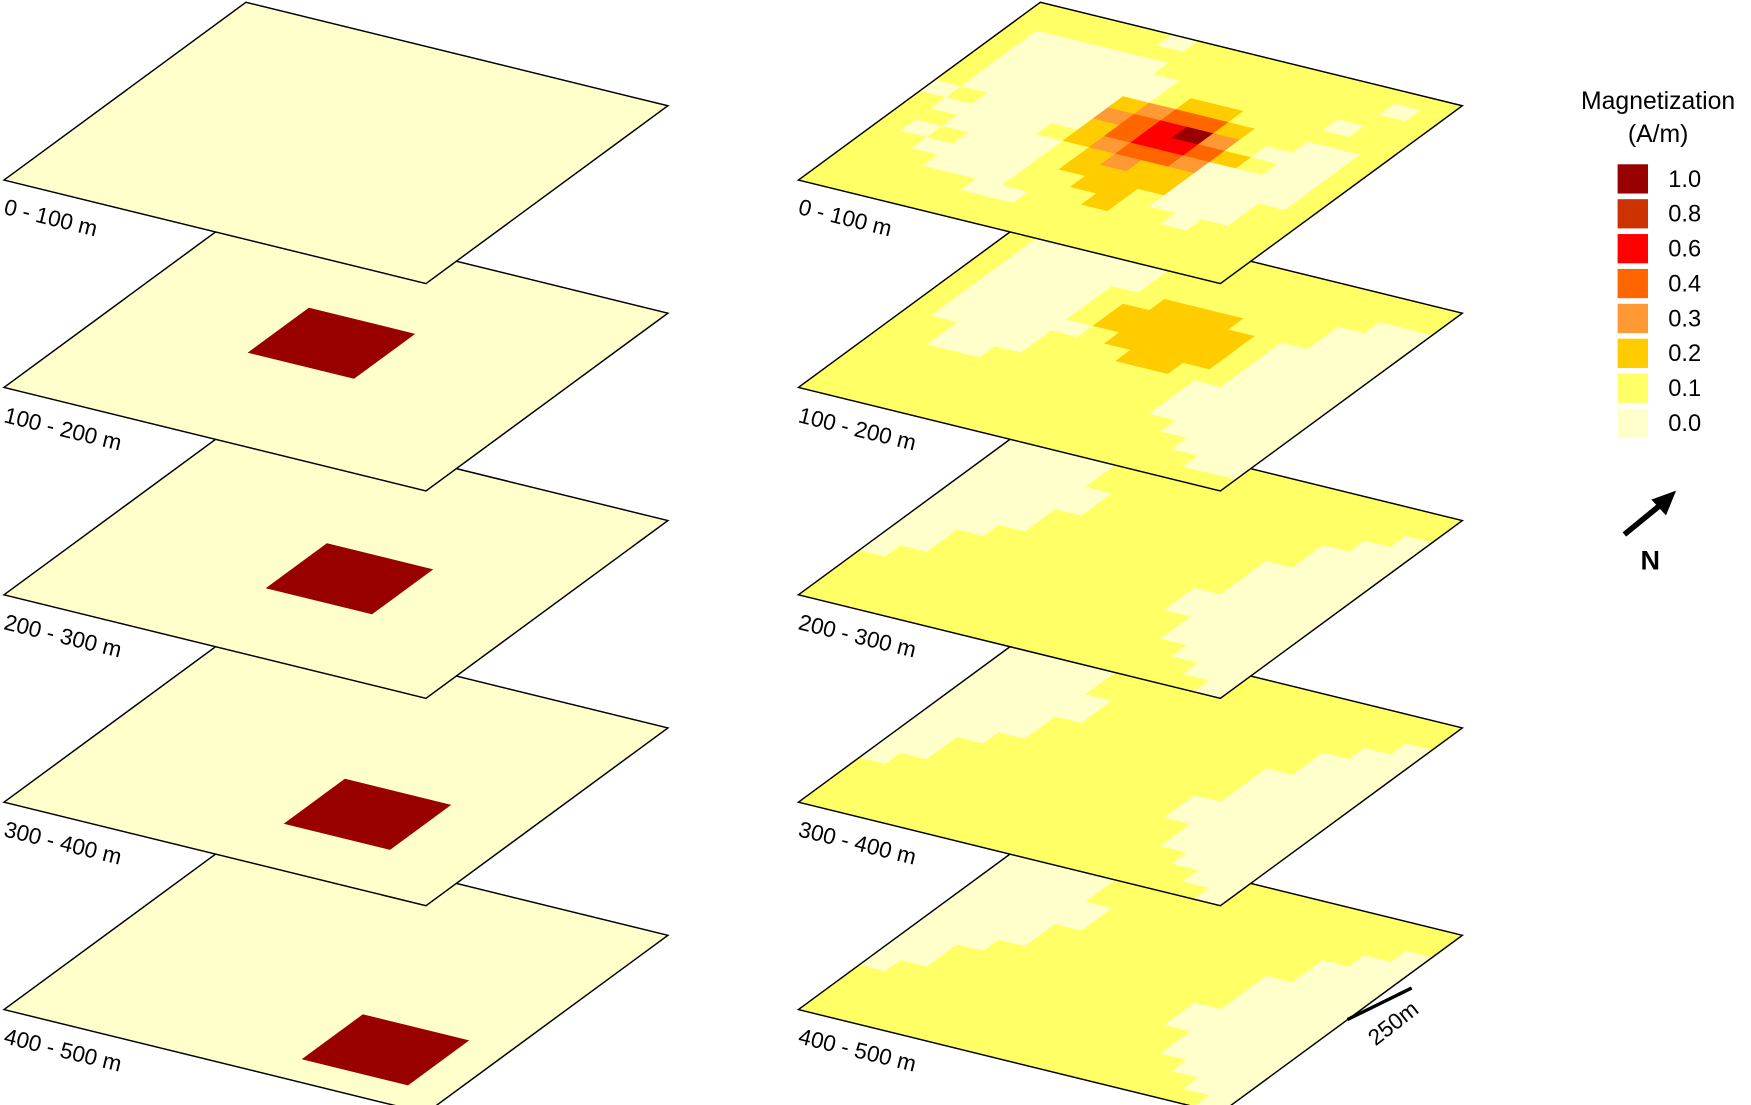  What do you see at coordinates (1684, 284) in the screenshot?
I see `legend-label: 0.4` at bounding box center [1684, 284].